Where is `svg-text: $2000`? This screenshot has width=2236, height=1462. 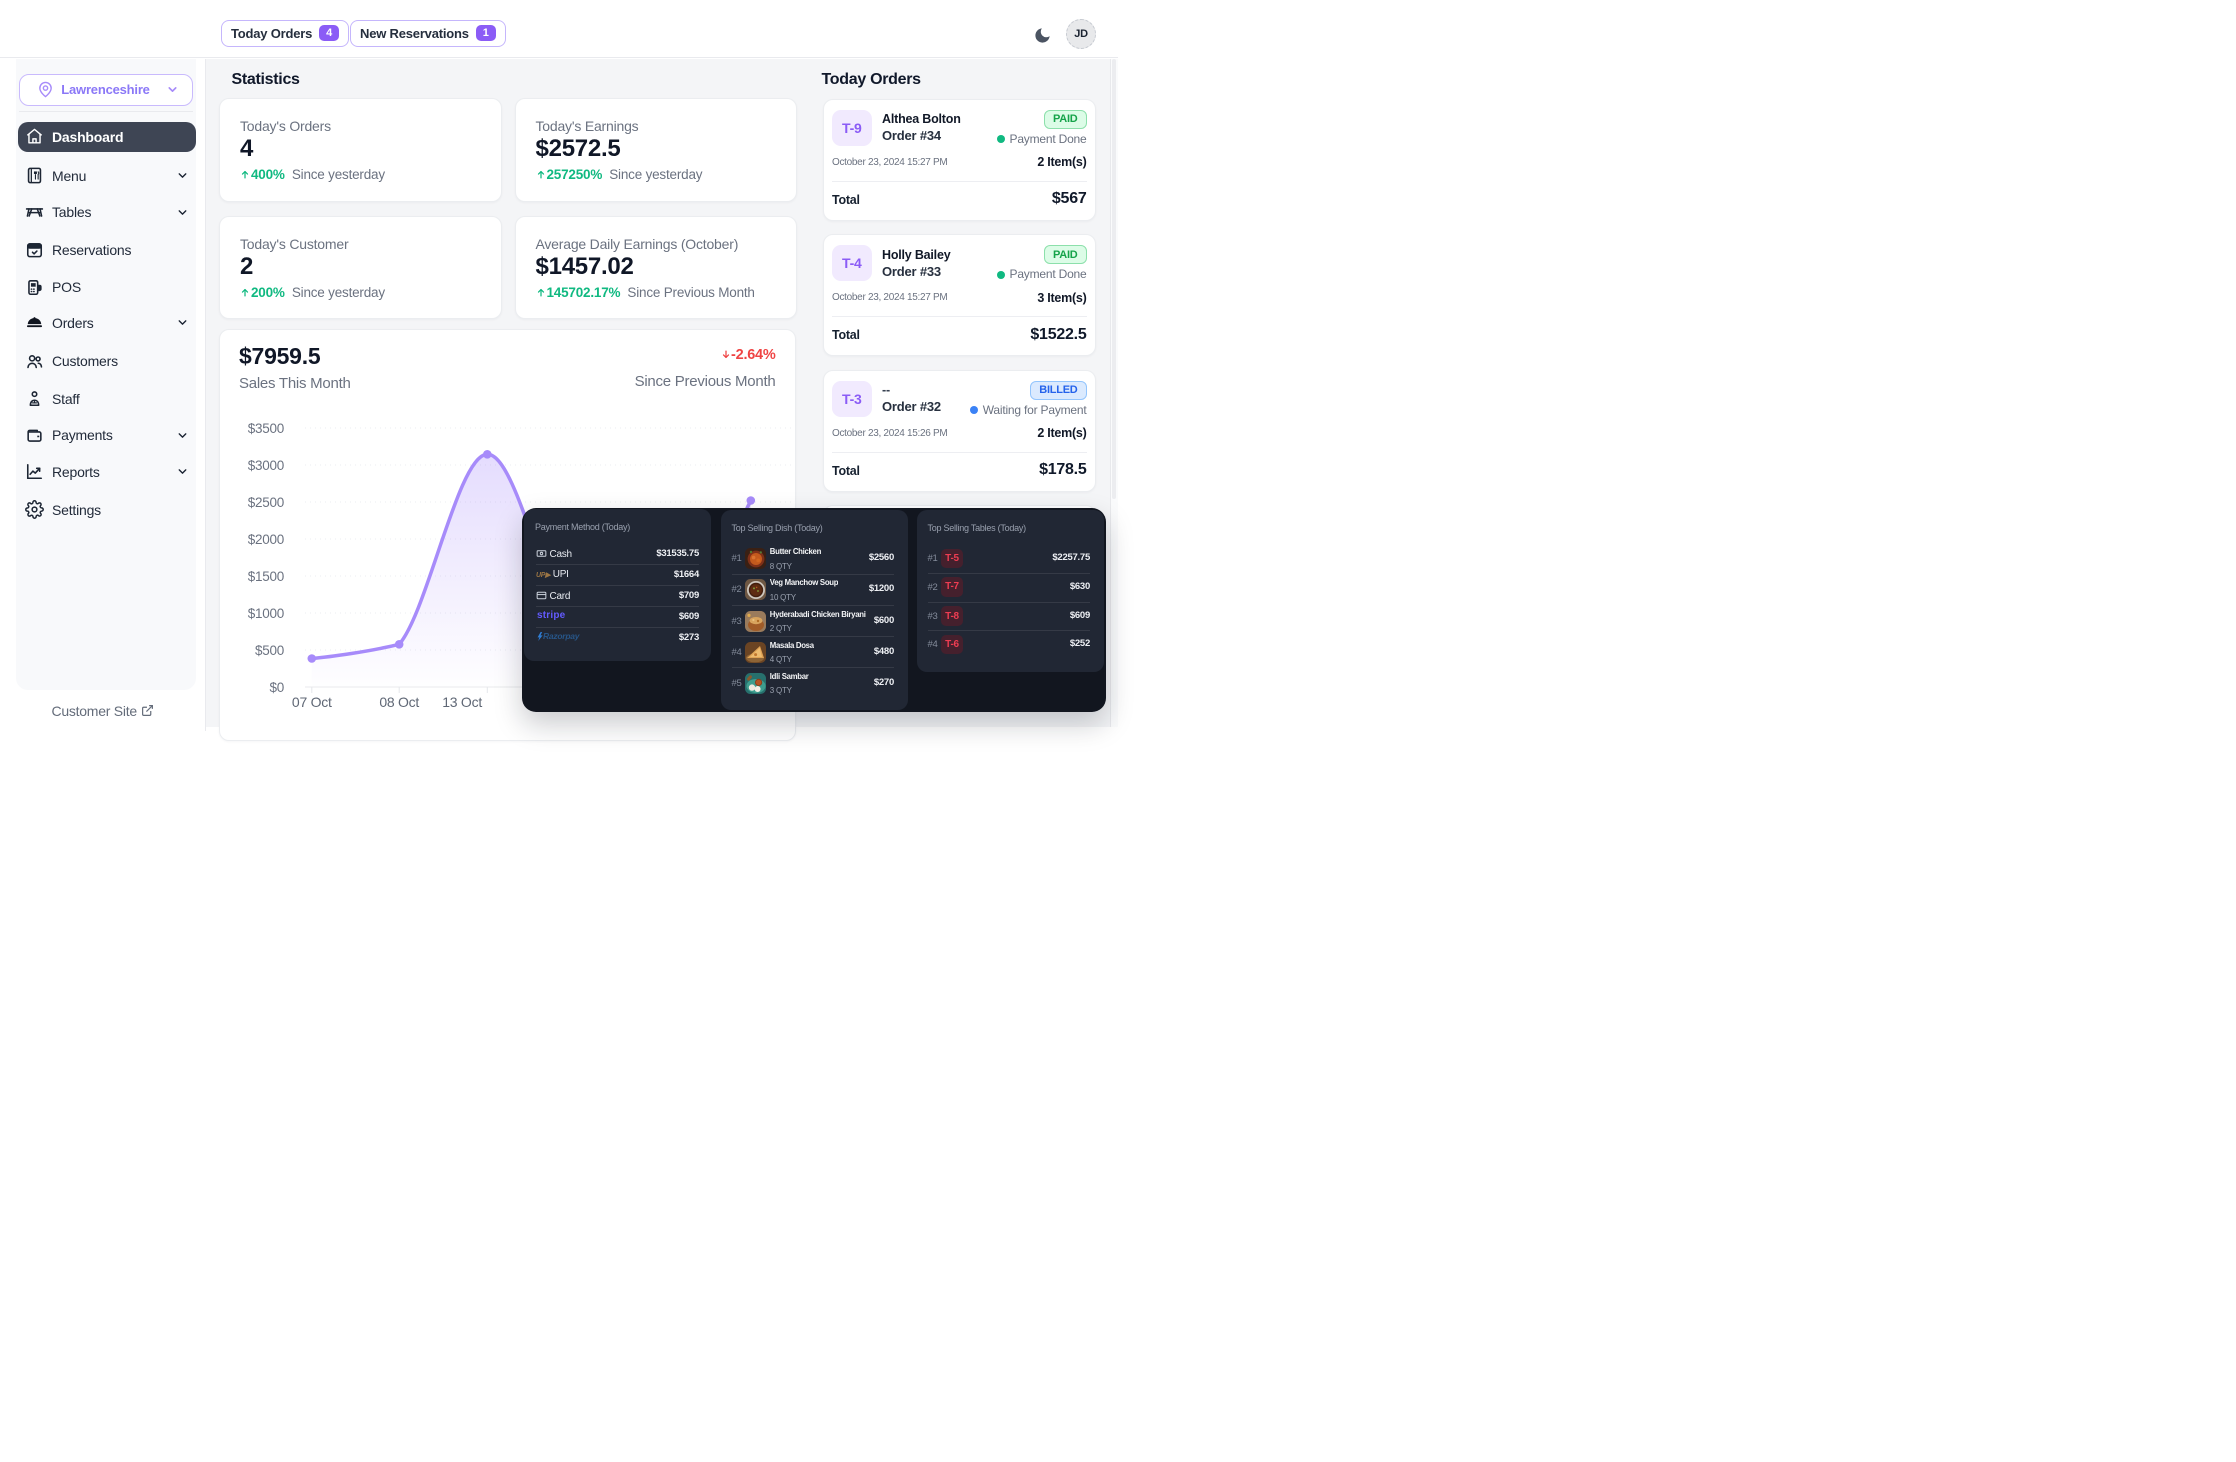 svg-text: $2000 is located at coordinates (266, 539).